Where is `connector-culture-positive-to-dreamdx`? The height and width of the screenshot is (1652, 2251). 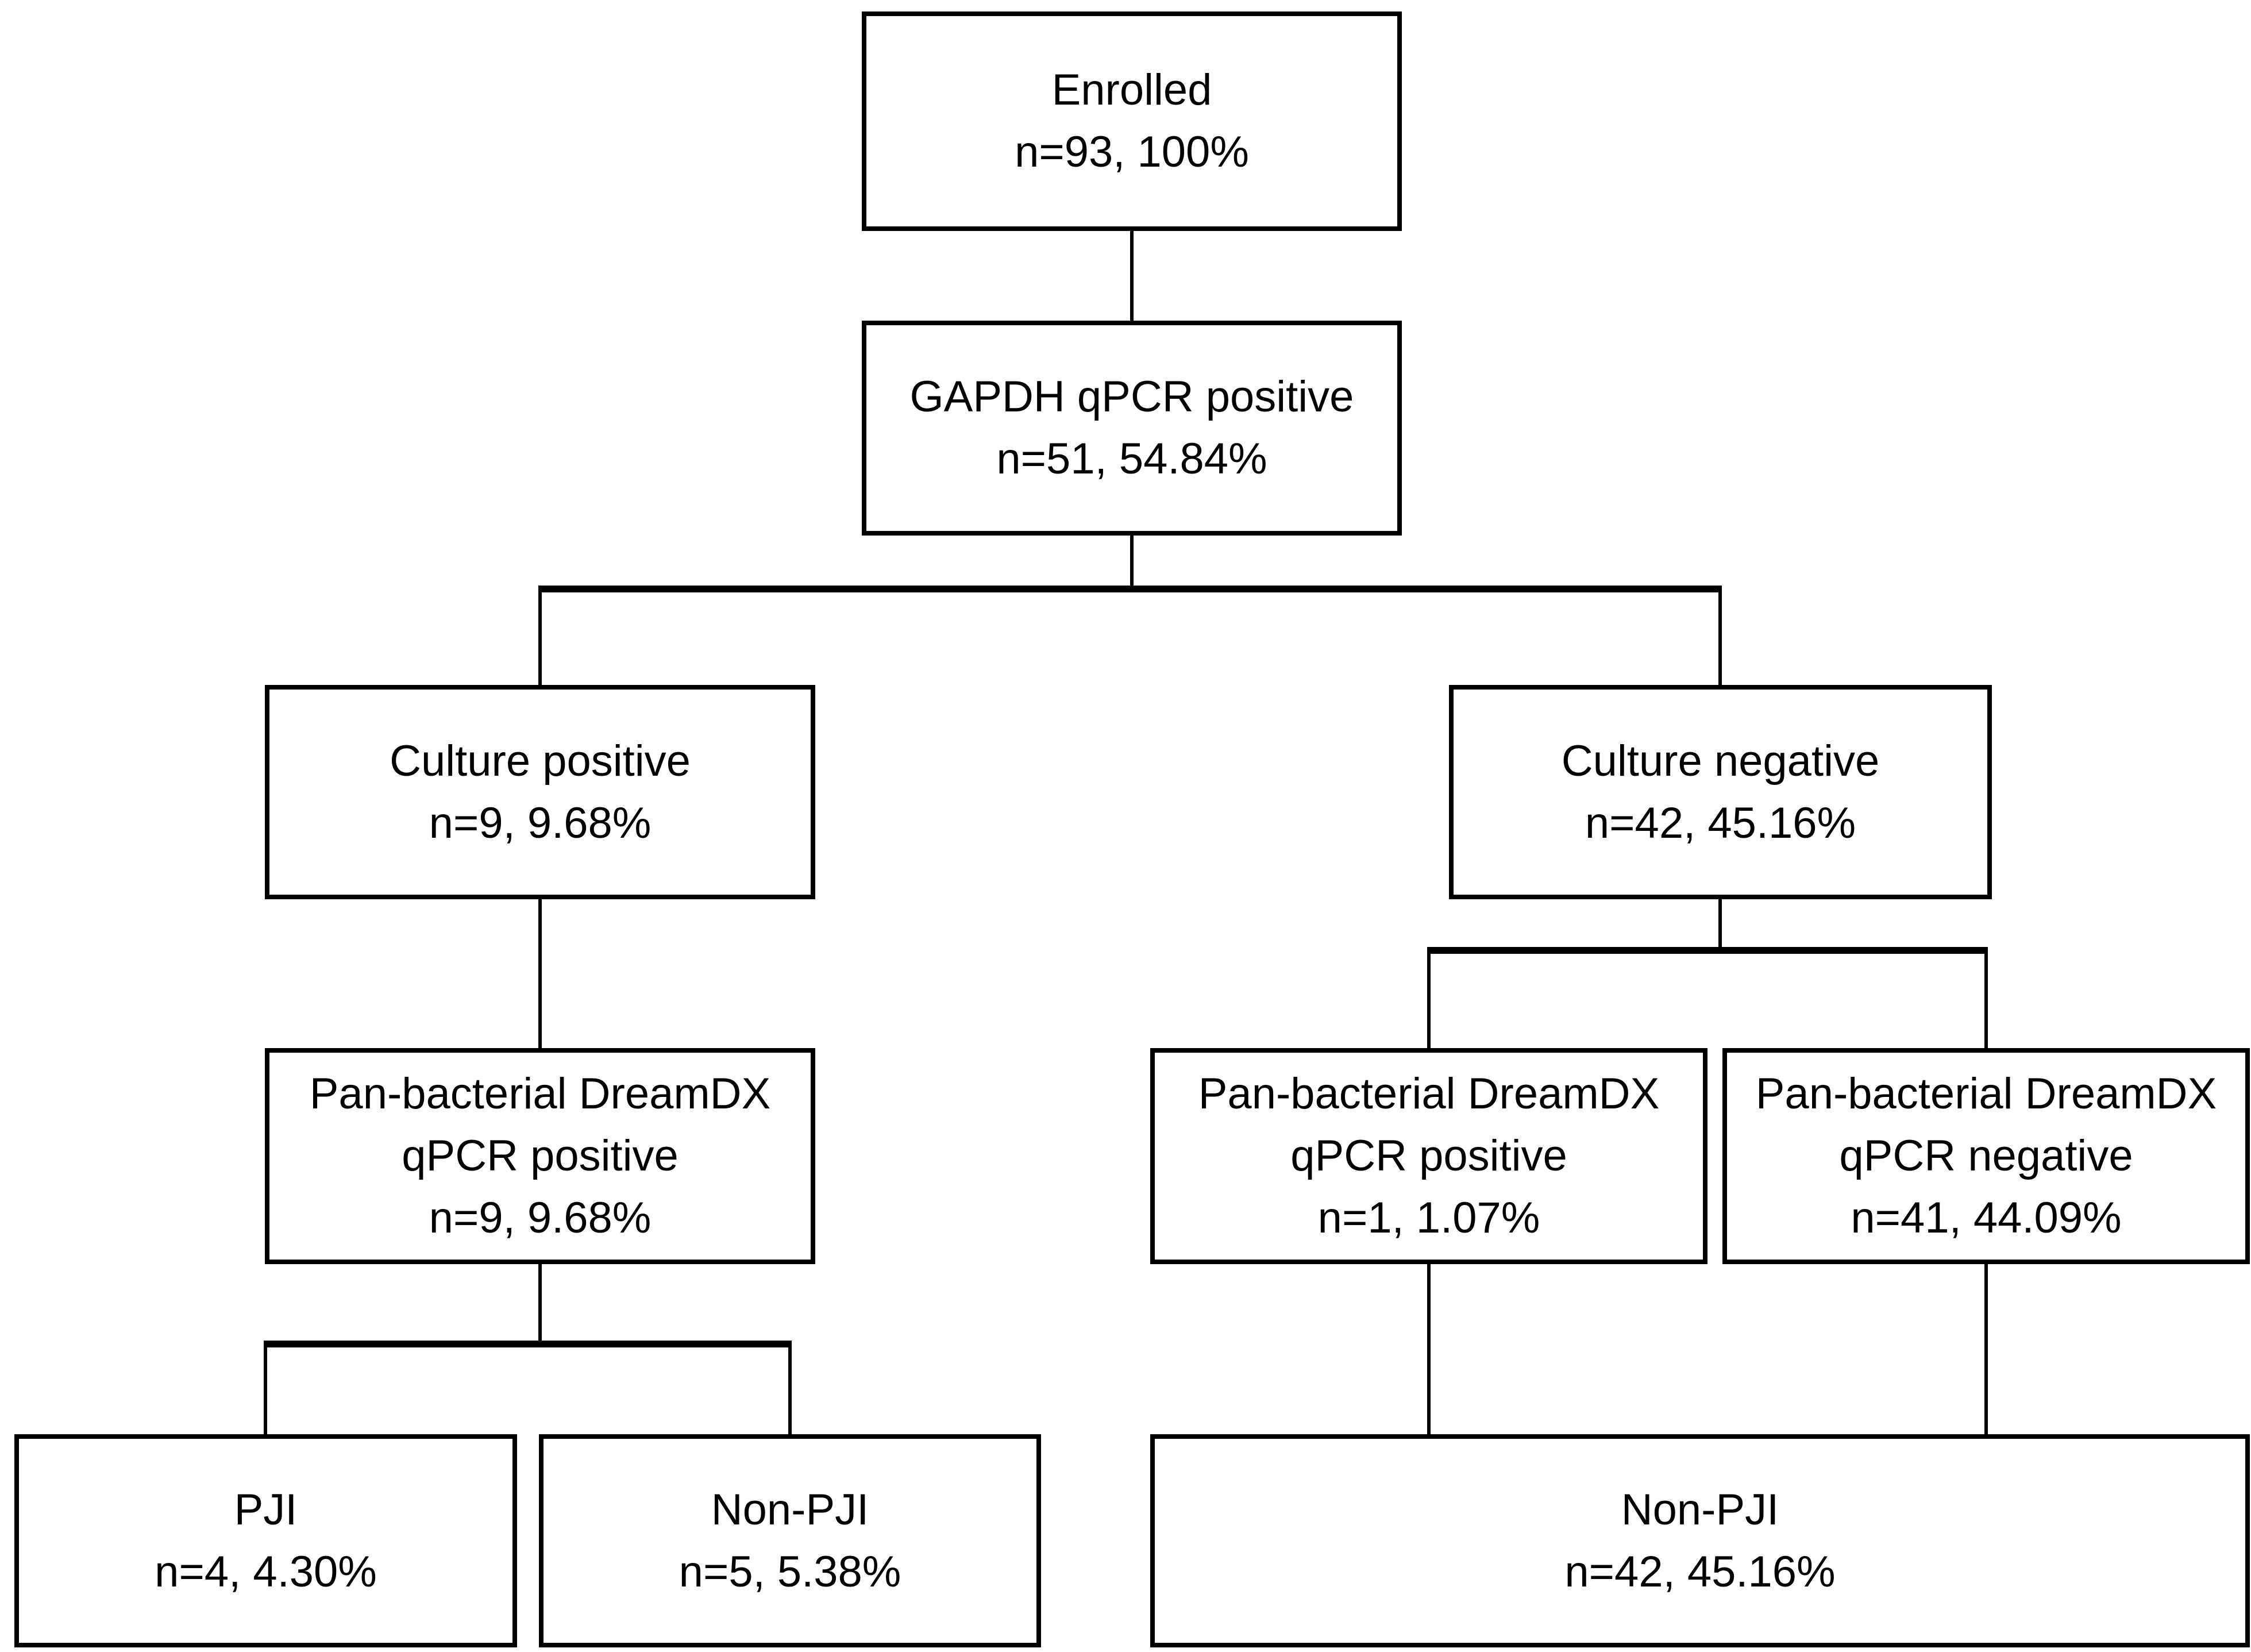
connector-culture-positive-to-dreamdx is located at coordinates (540, 973).